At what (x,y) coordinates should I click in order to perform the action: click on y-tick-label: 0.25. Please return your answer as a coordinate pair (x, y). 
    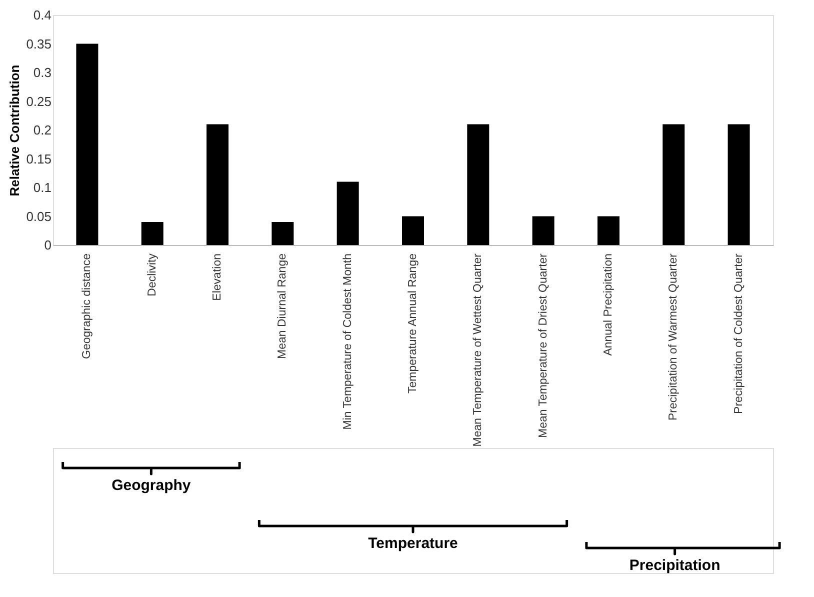
    Looking at the image, I should click on (39, 101).